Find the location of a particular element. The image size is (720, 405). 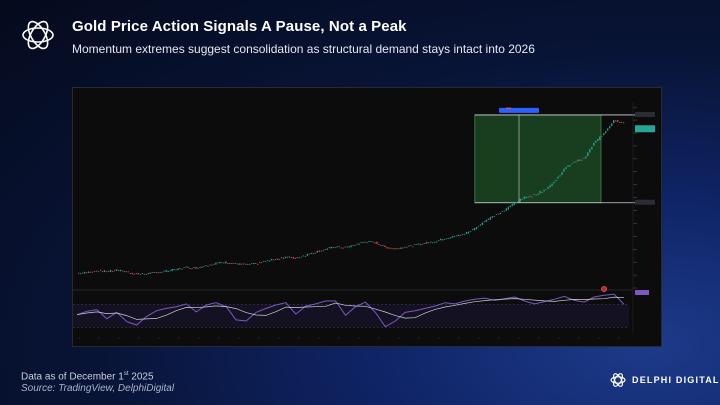

data-date: Data as of December 1st 2025 is located at coordinates (87, 377).